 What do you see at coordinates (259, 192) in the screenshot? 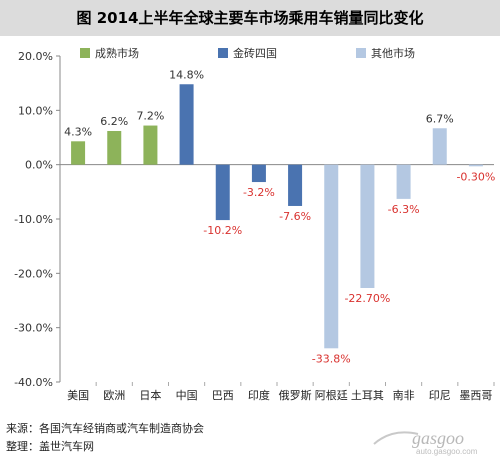
I see `data-label: -3.2%` at bounding box center [259, 192].